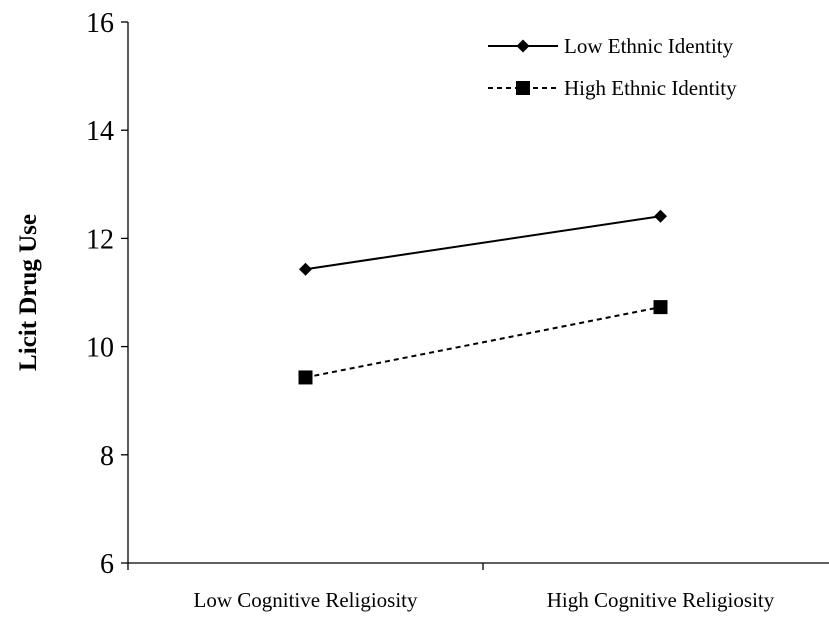 The height and width of the screenshot is (618, 829). Describe the element at coordinates (612, 67) in the screenshot. I see `legend: Low Ethnic Identity High Ethnic Identity` at that location.